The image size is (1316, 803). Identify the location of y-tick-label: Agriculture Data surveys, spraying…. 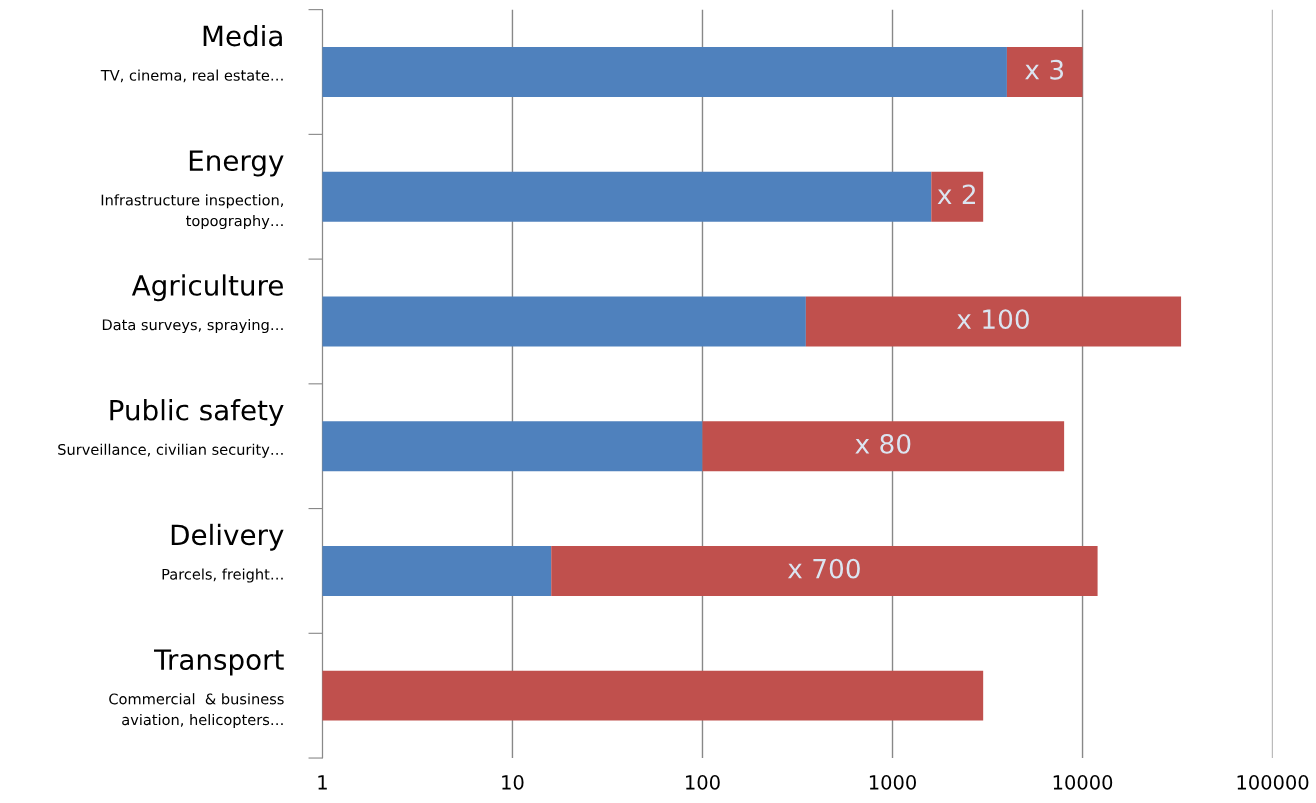
(192, 304).